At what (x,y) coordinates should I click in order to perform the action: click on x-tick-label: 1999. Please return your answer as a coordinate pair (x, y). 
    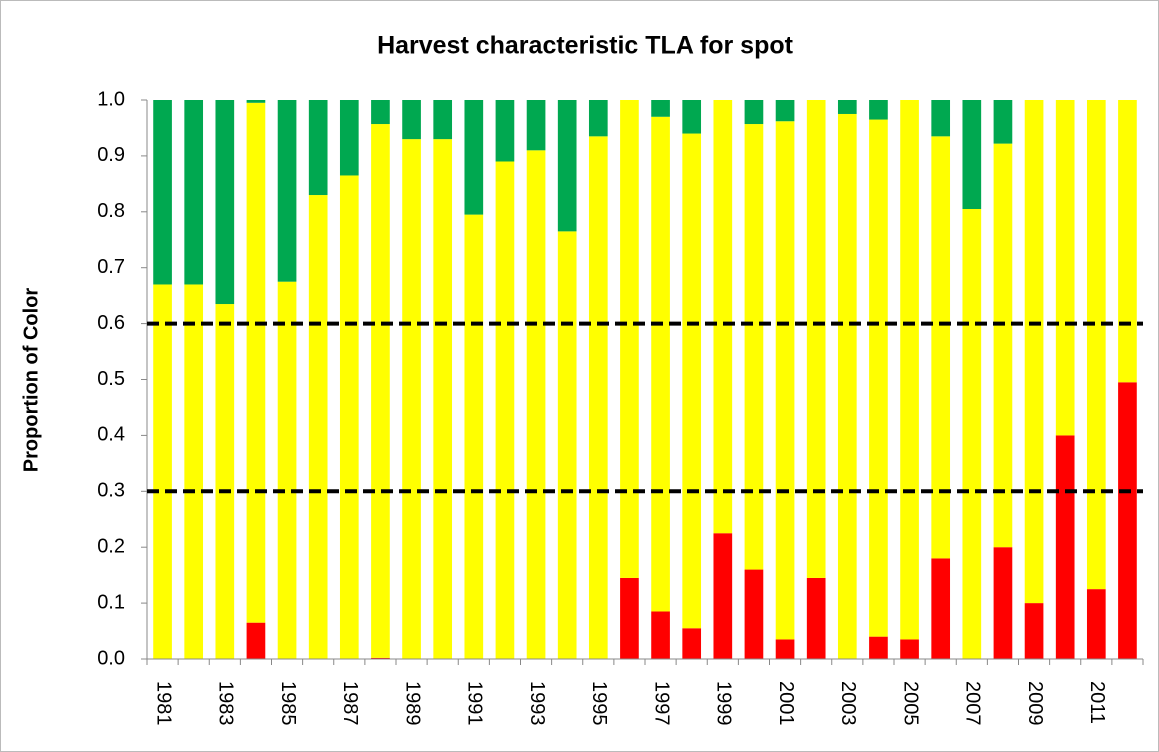
    Looking at the image, I should click on (724, 703).